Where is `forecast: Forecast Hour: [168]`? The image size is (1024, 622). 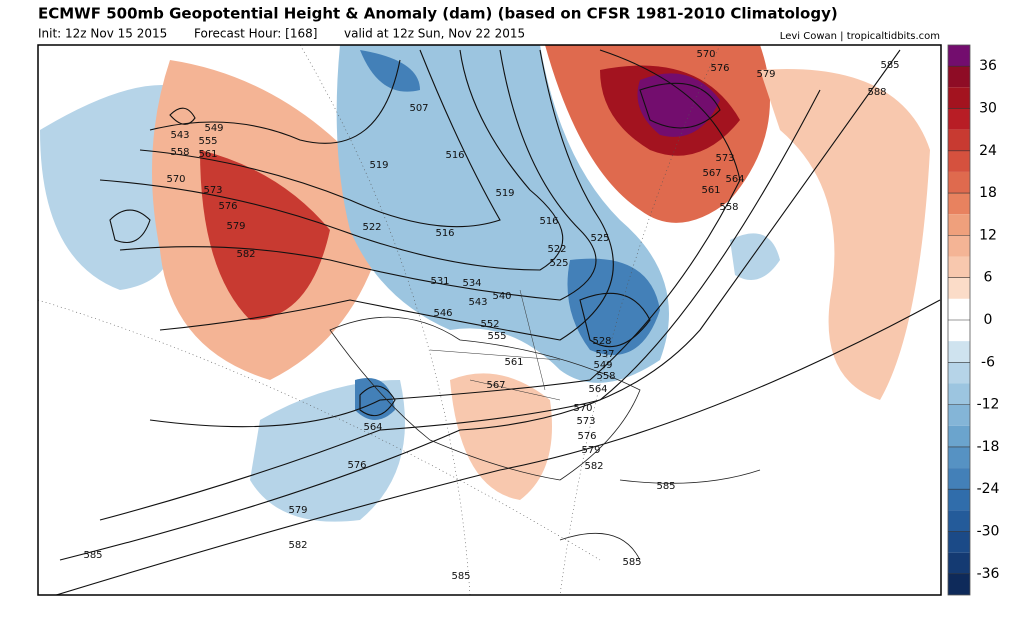
forecast: Forecast Hour: [168] is located at coordinates (255, 34).